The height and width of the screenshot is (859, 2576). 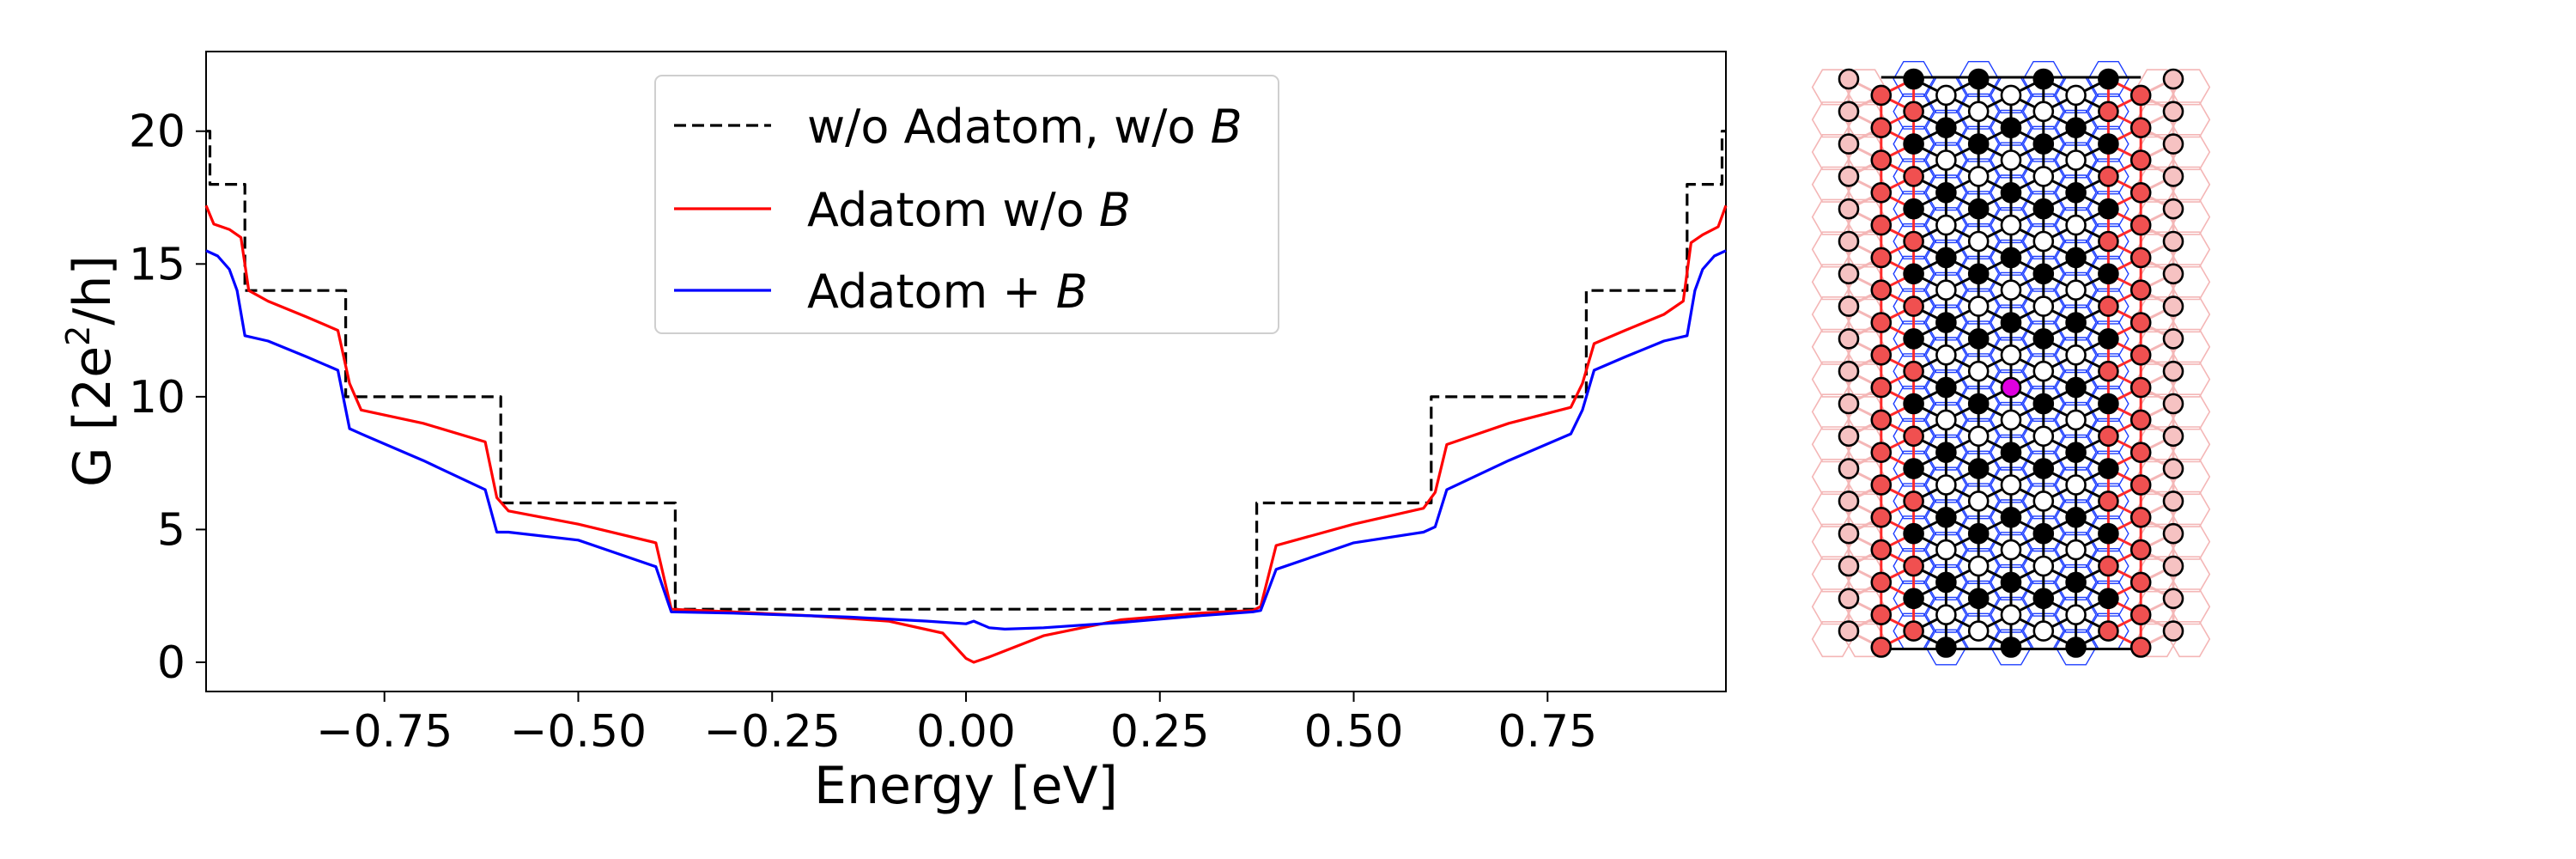 What do you see at coordinates (953, 210) in the screenshot?
I see `legend-text-series-2: Adatom w/o` at bounding box center [953, 210].